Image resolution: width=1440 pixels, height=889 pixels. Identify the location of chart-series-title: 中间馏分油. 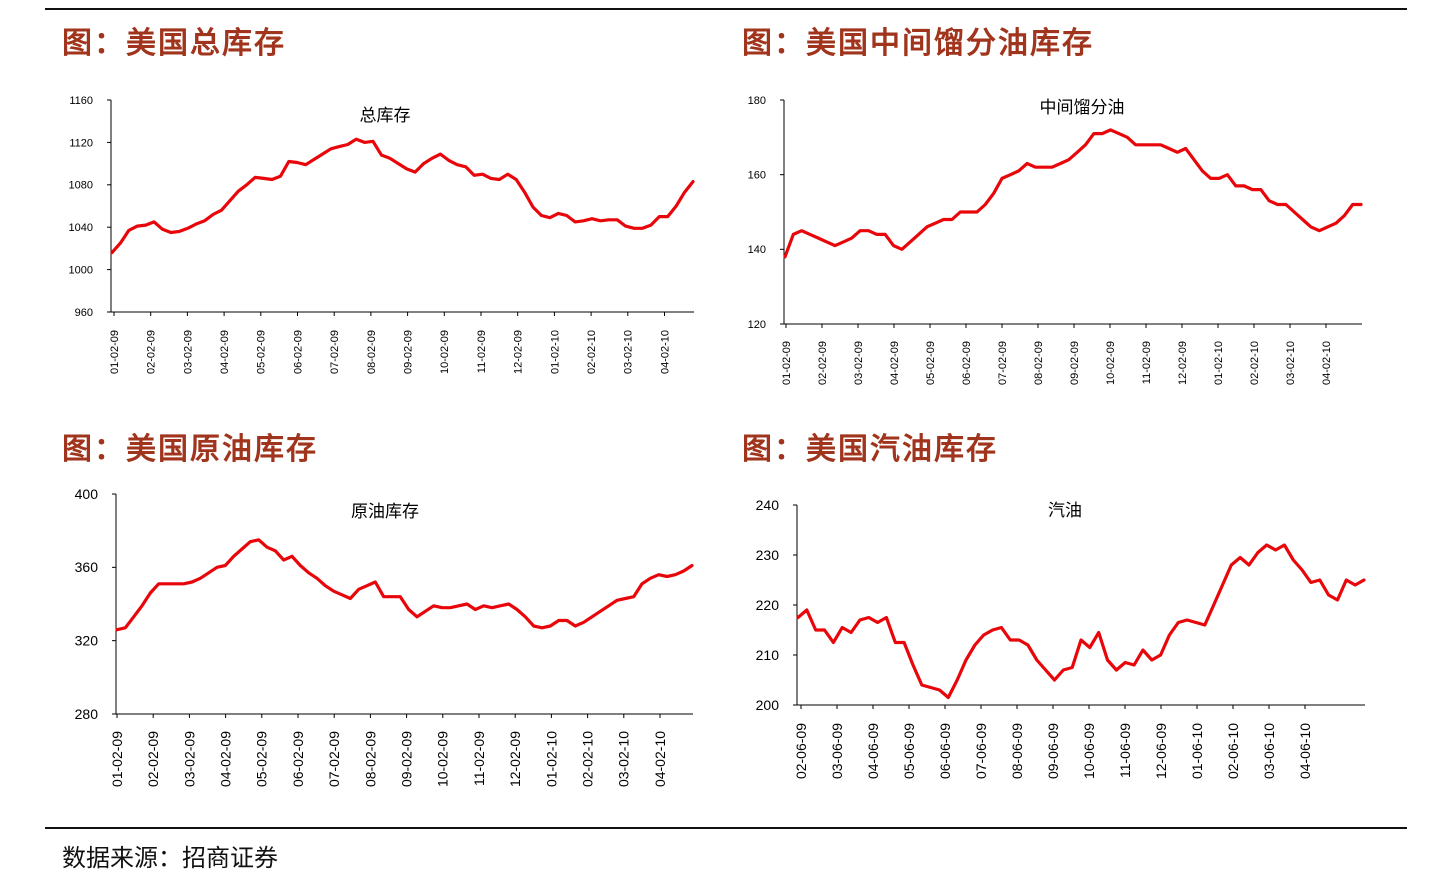
(1082, 108).